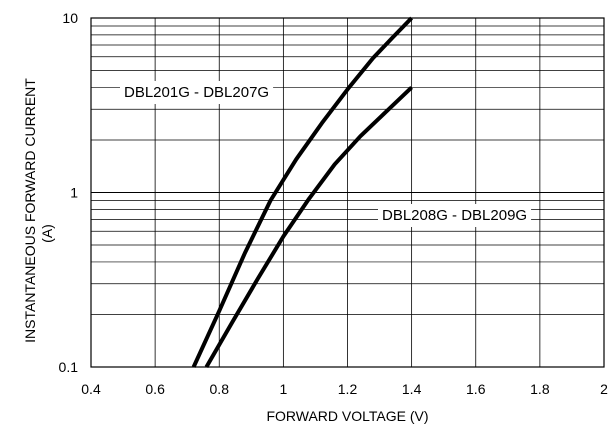  Describe the element at coordinates (604, 389) in the screenshot. I see `x-tick-label: 2` at that location.